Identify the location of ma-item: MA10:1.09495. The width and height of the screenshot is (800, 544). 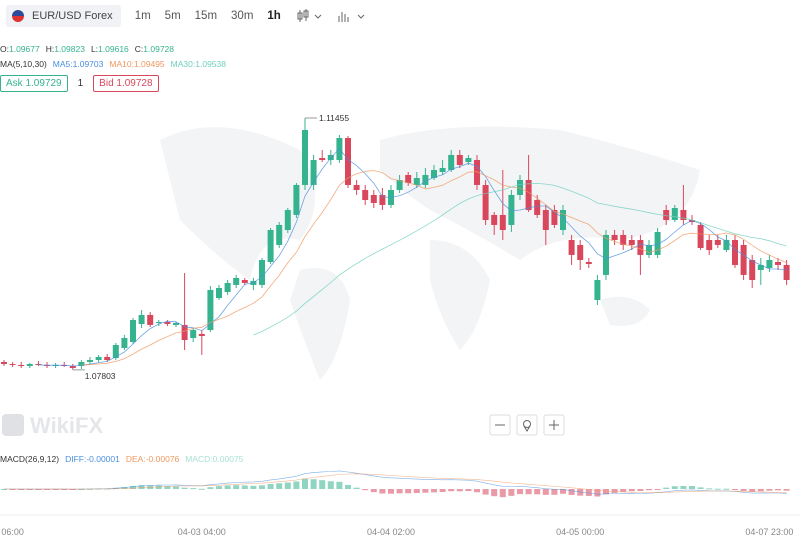
(136, 64).